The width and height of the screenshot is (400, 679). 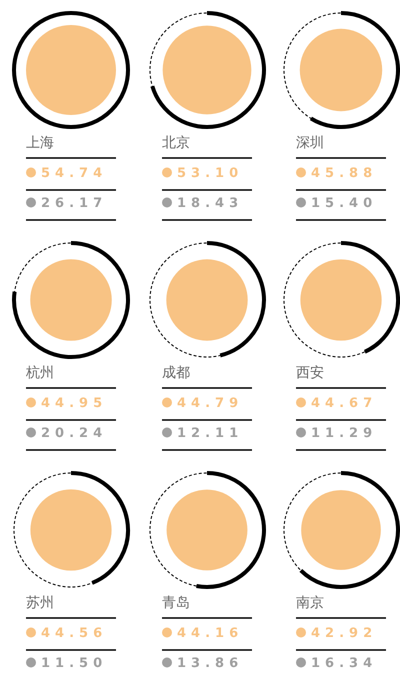 I want to click on value-label: 44.16, so click(x=210, y=633).